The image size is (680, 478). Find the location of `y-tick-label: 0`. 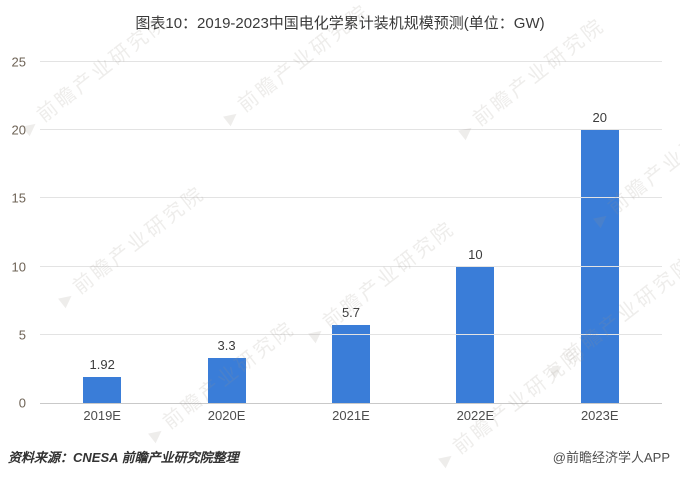

y-tick-label: 0 is located at coordinates (22, 403).